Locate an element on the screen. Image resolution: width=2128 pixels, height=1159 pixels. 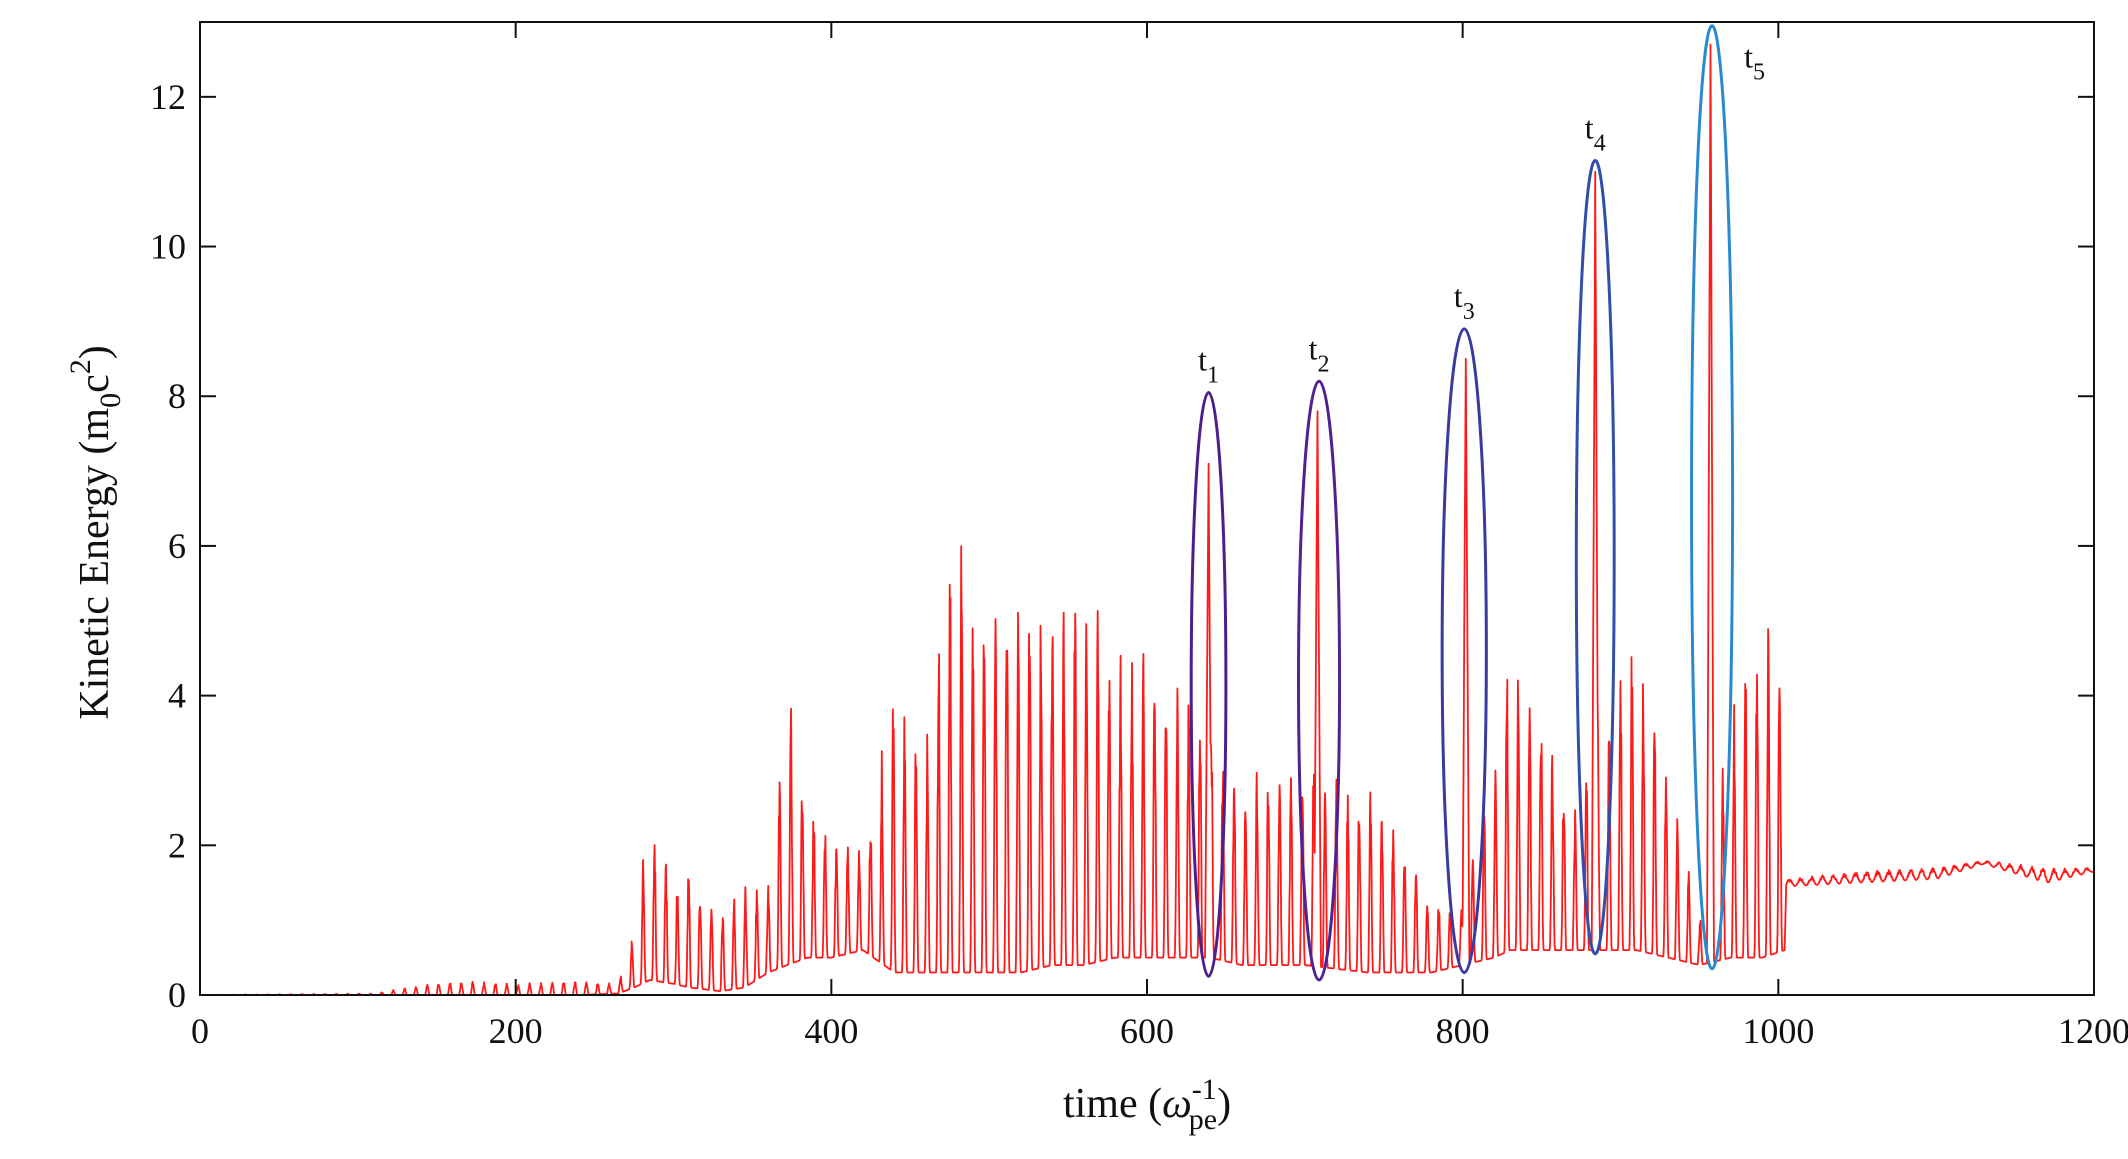
y-tick-label: 0 is located at coordinates (177, 995).